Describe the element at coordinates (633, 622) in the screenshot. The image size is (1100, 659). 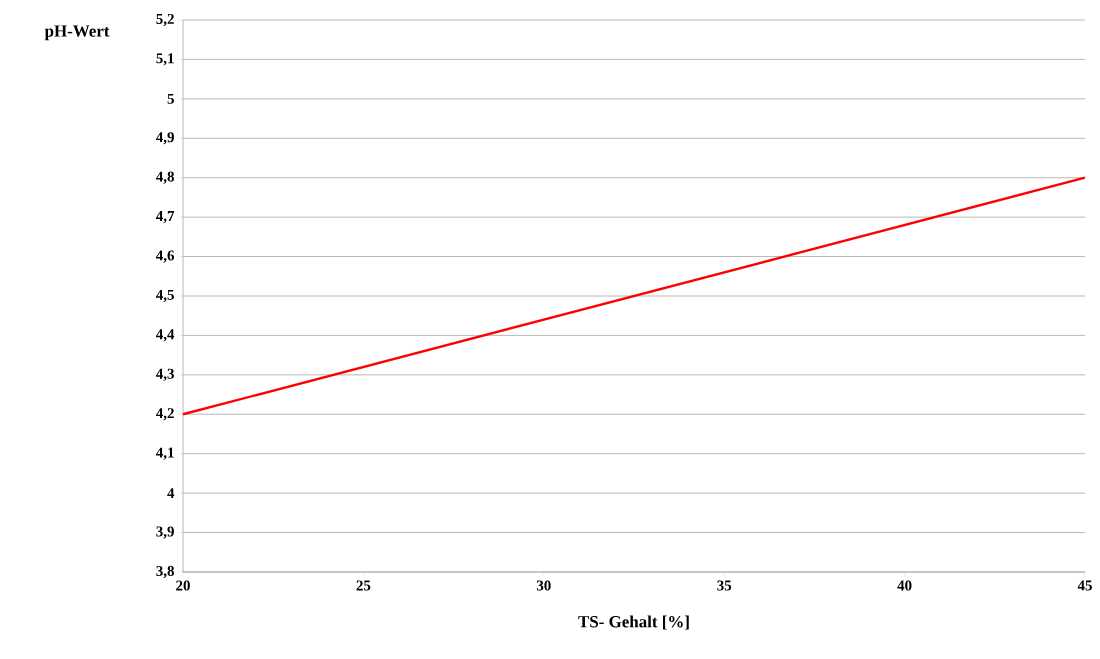
I see `x-axis-title: TS- Gehalt [%]` at that location.